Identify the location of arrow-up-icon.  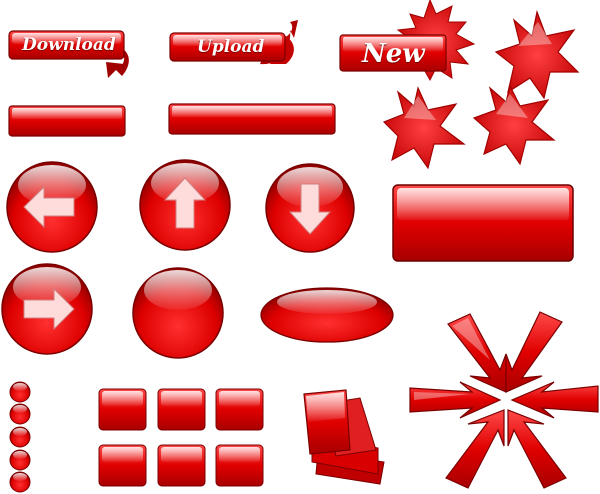
(185, 203).